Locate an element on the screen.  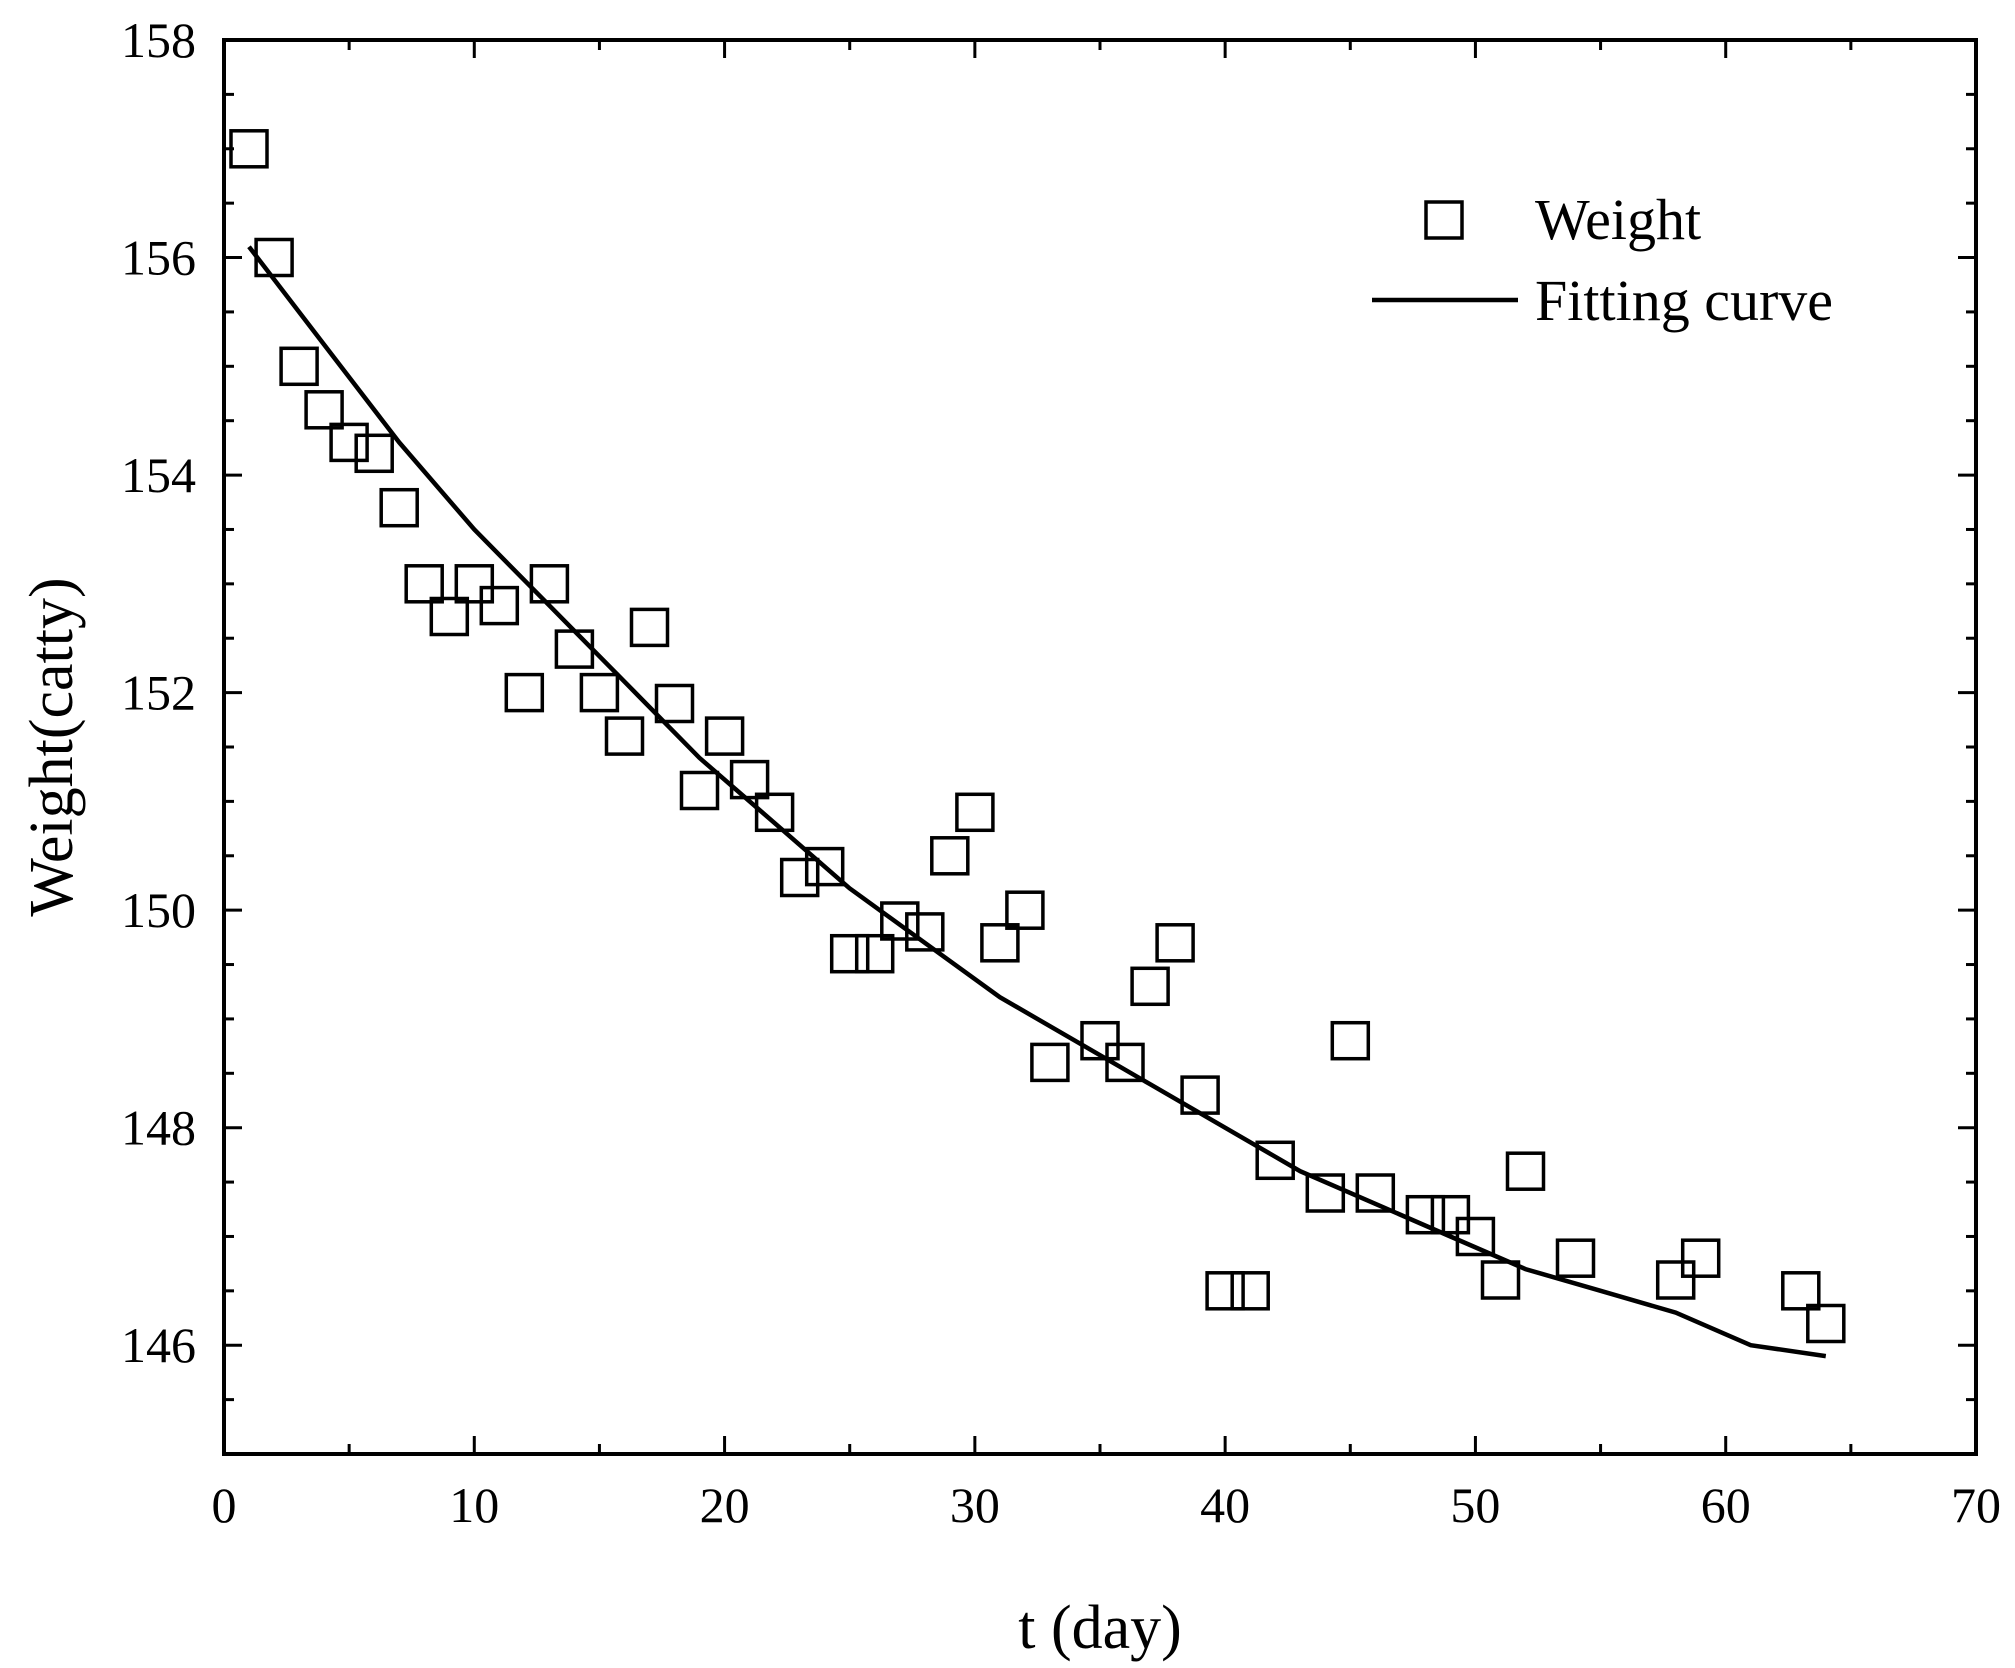
y-tick-label: 150 is located at coordinates (158, 910).